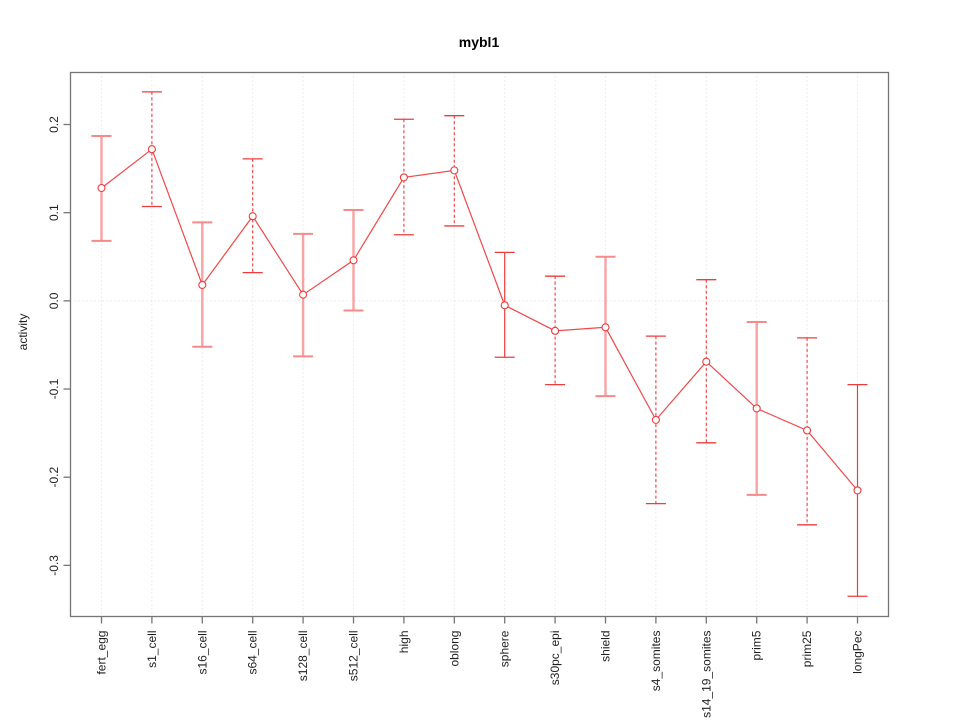  Describe the element at coordinates (706, 674) in the screenshot. I see `x-tick-label: s14_19_somites` at that location.